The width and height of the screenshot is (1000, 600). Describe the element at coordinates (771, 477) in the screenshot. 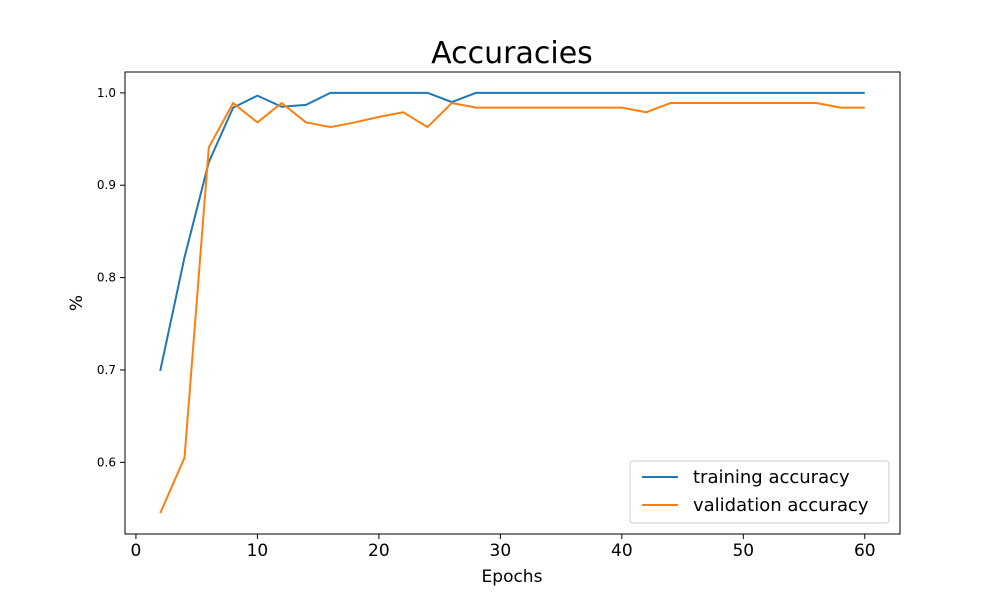

I see `legend-label-training-accuracy: training accuracy` at that location.